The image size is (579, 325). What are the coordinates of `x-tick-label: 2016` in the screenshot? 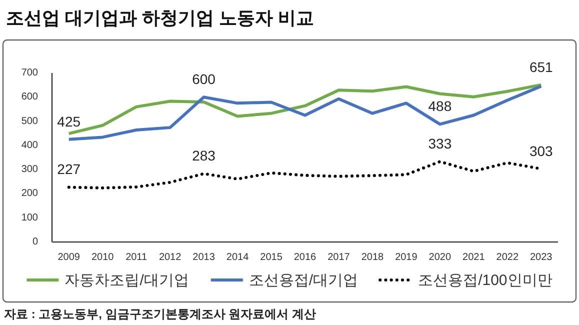 It's located at (305, 257).